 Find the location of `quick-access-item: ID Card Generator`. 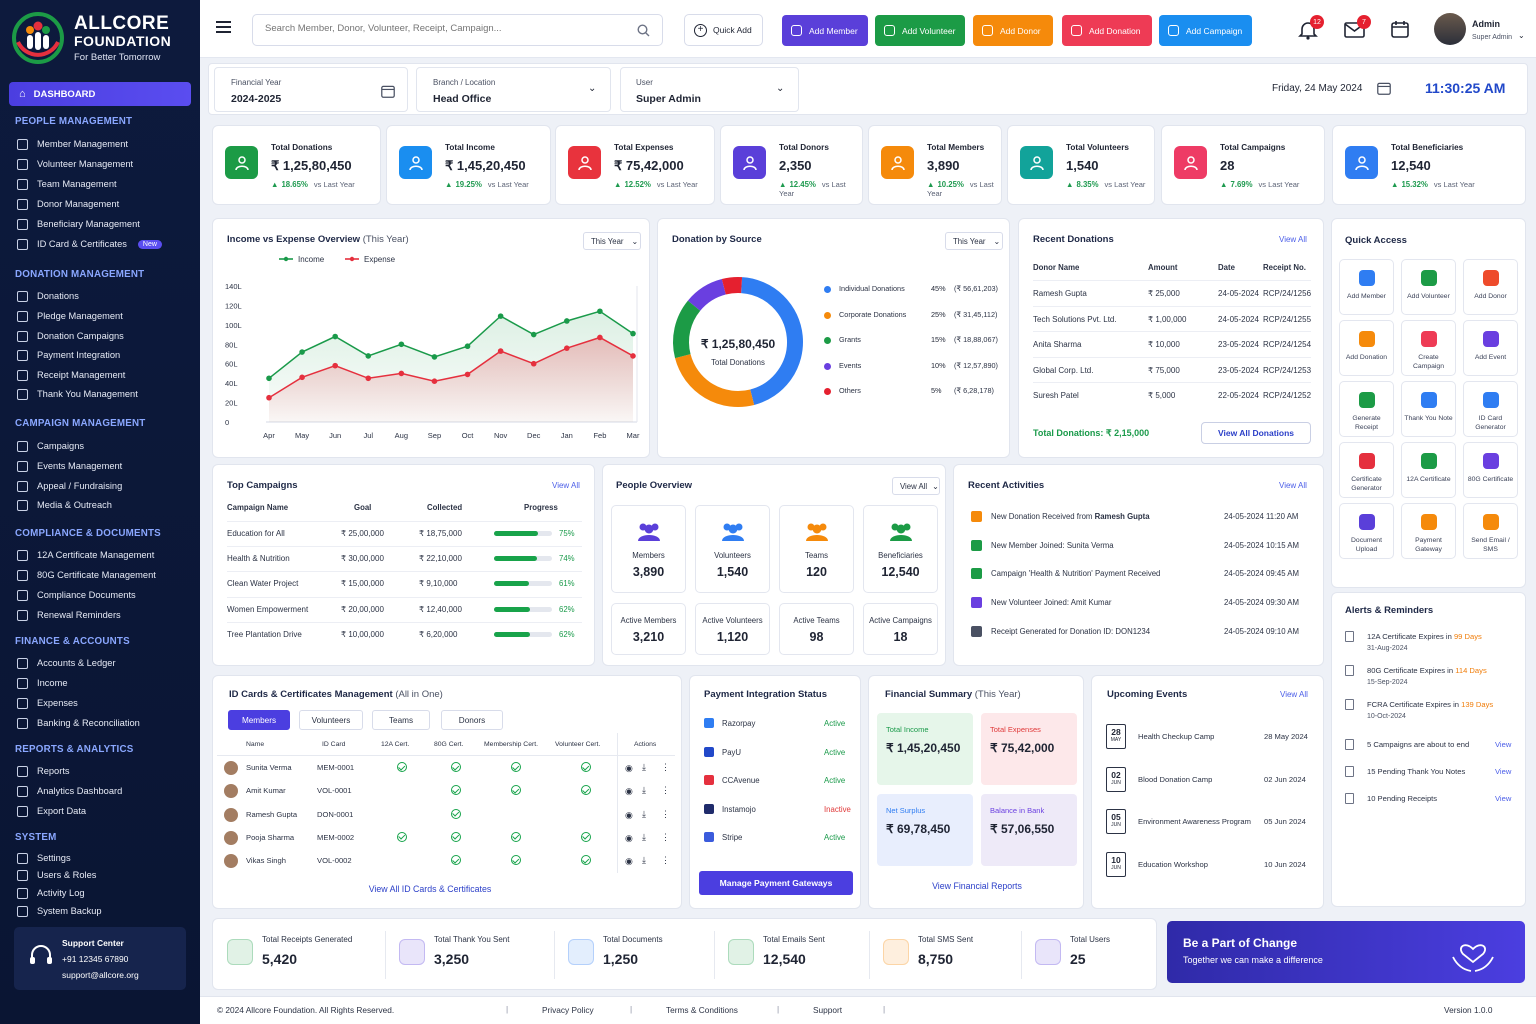

quick-access-item: ID Card Generator is located at coordinates (1490, 409).